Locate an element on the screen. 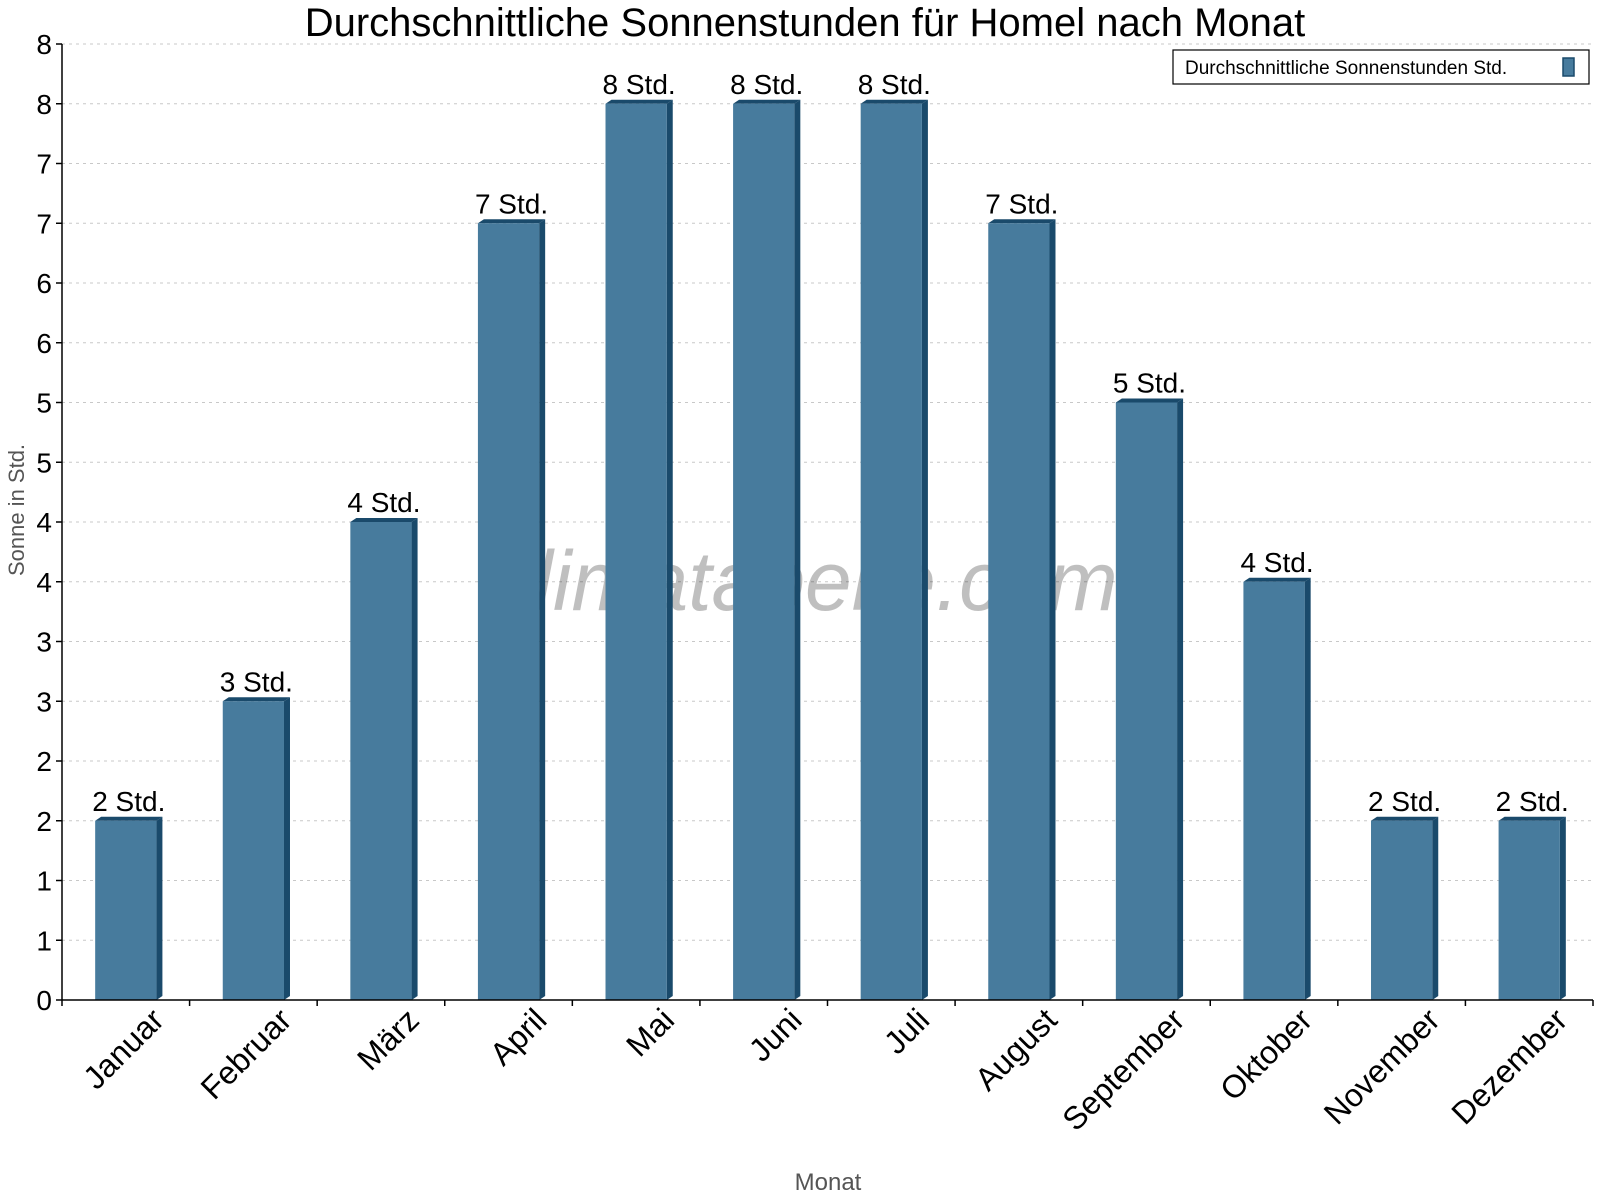  legend: Durchschnittliche Sonnenstunden Std. is located at coordinates (1381, 67).